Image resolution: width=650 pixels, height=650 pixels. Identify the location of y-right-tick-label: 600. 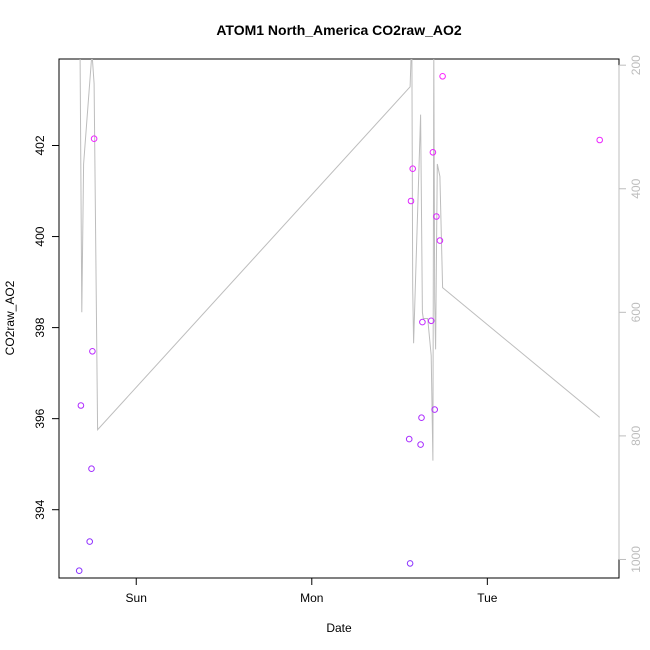
(636, 312).